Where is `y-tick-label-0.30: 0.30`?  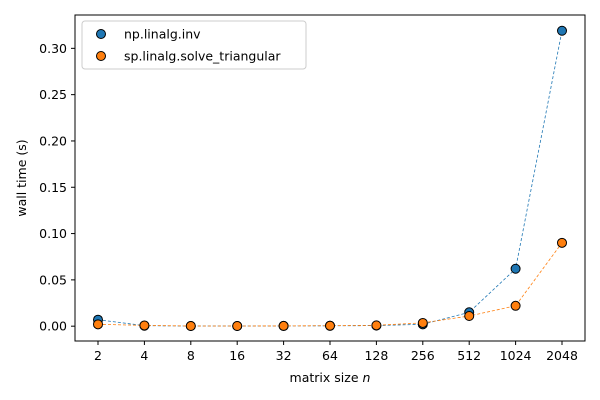
y-tick-label-0.30: 0.30 is located at coordinates (53, 48).